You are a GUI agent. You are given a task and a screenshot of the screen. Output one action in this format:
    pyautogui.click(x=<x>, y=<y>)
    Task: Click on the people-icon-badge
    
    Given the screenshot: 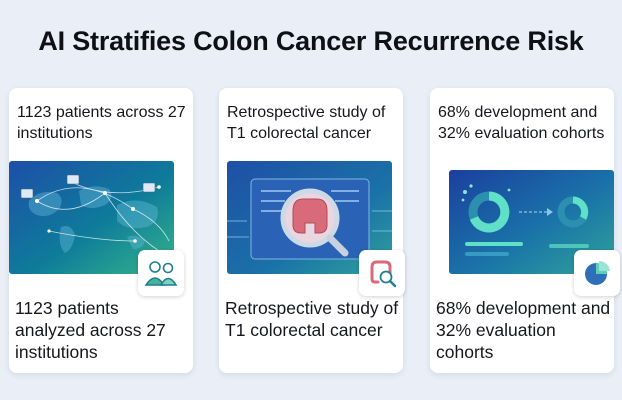 What is the action you would take?
    pyautogui.click(x=161, y=273)
    